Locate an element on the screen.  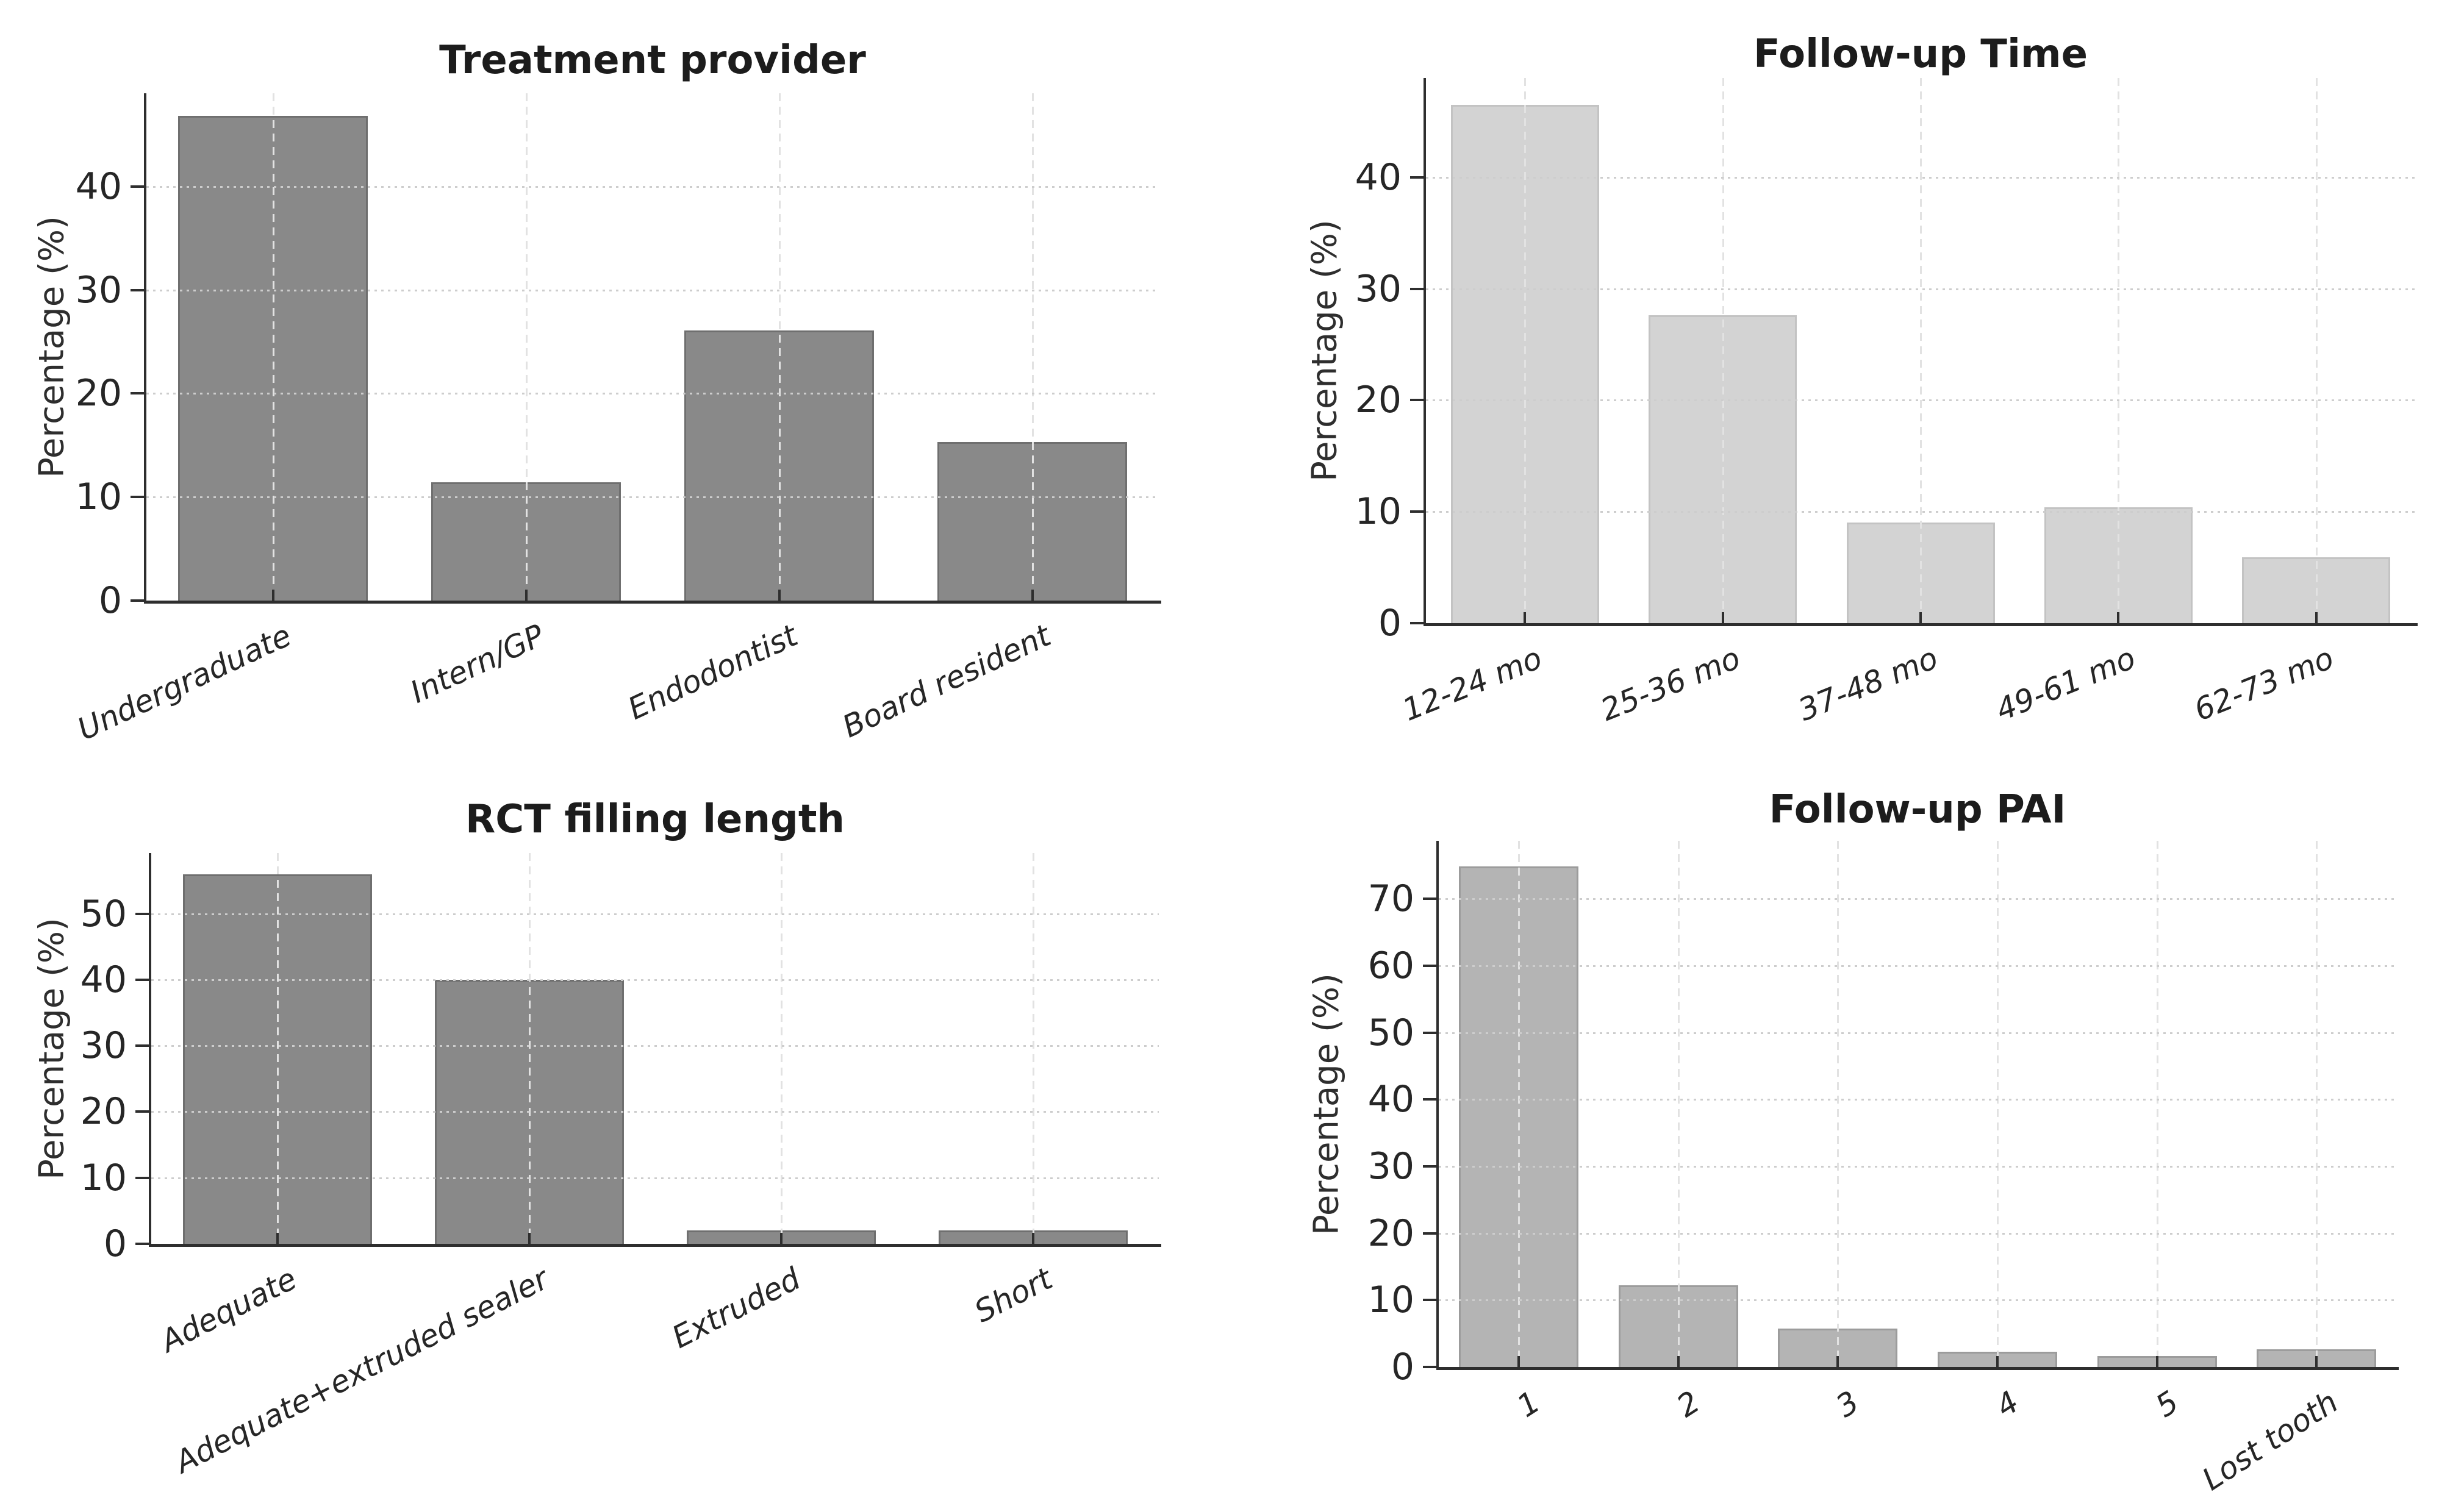
x-tick-label: 49-61 mo is located at coordinates (2065, 684).